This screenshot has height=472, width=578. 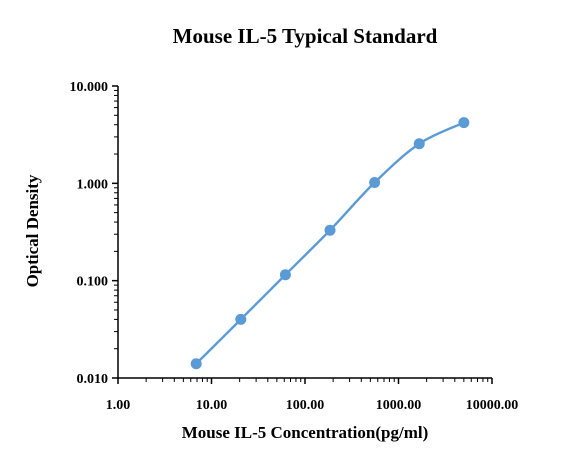 What do you see at coordinates (93, 379) in the screenshot?
I see `y-tick-label: 0.010` at bounding box center [93, 379].